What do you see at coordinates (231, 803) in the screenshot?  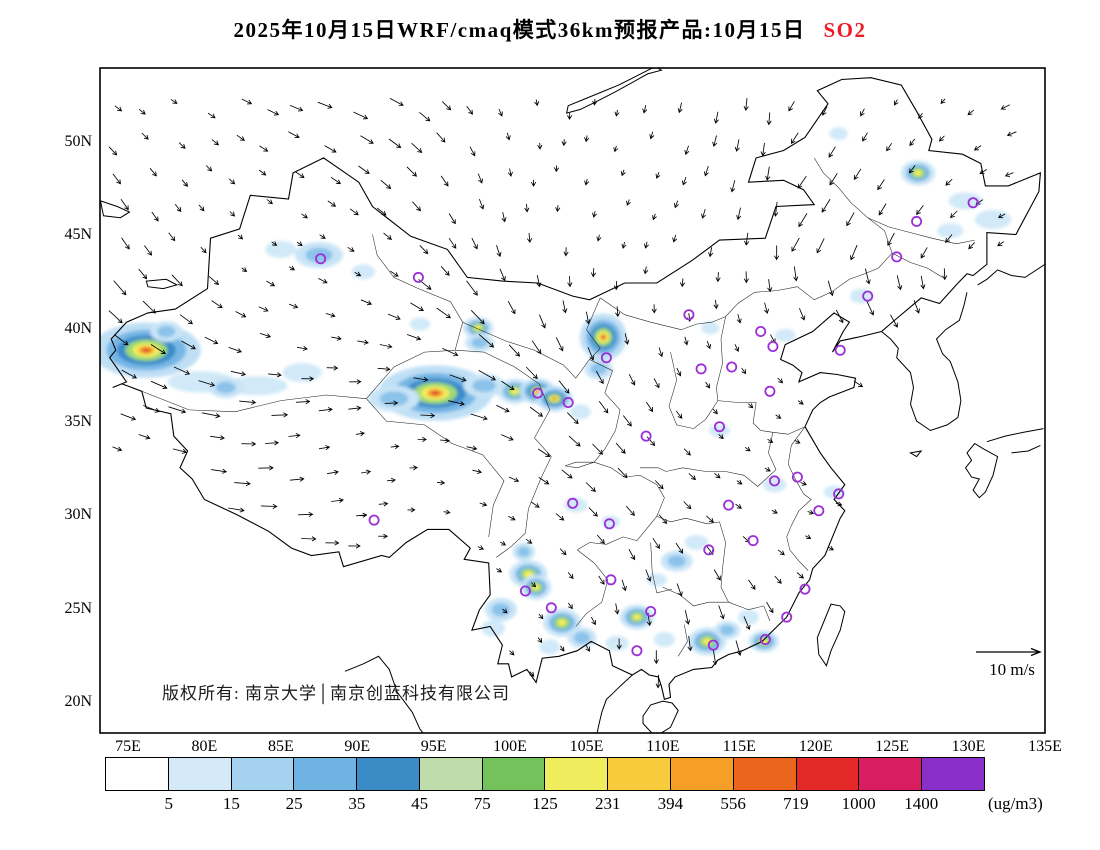 I see `colorbar-tick-label: 15` at bounding box center [231, 803].